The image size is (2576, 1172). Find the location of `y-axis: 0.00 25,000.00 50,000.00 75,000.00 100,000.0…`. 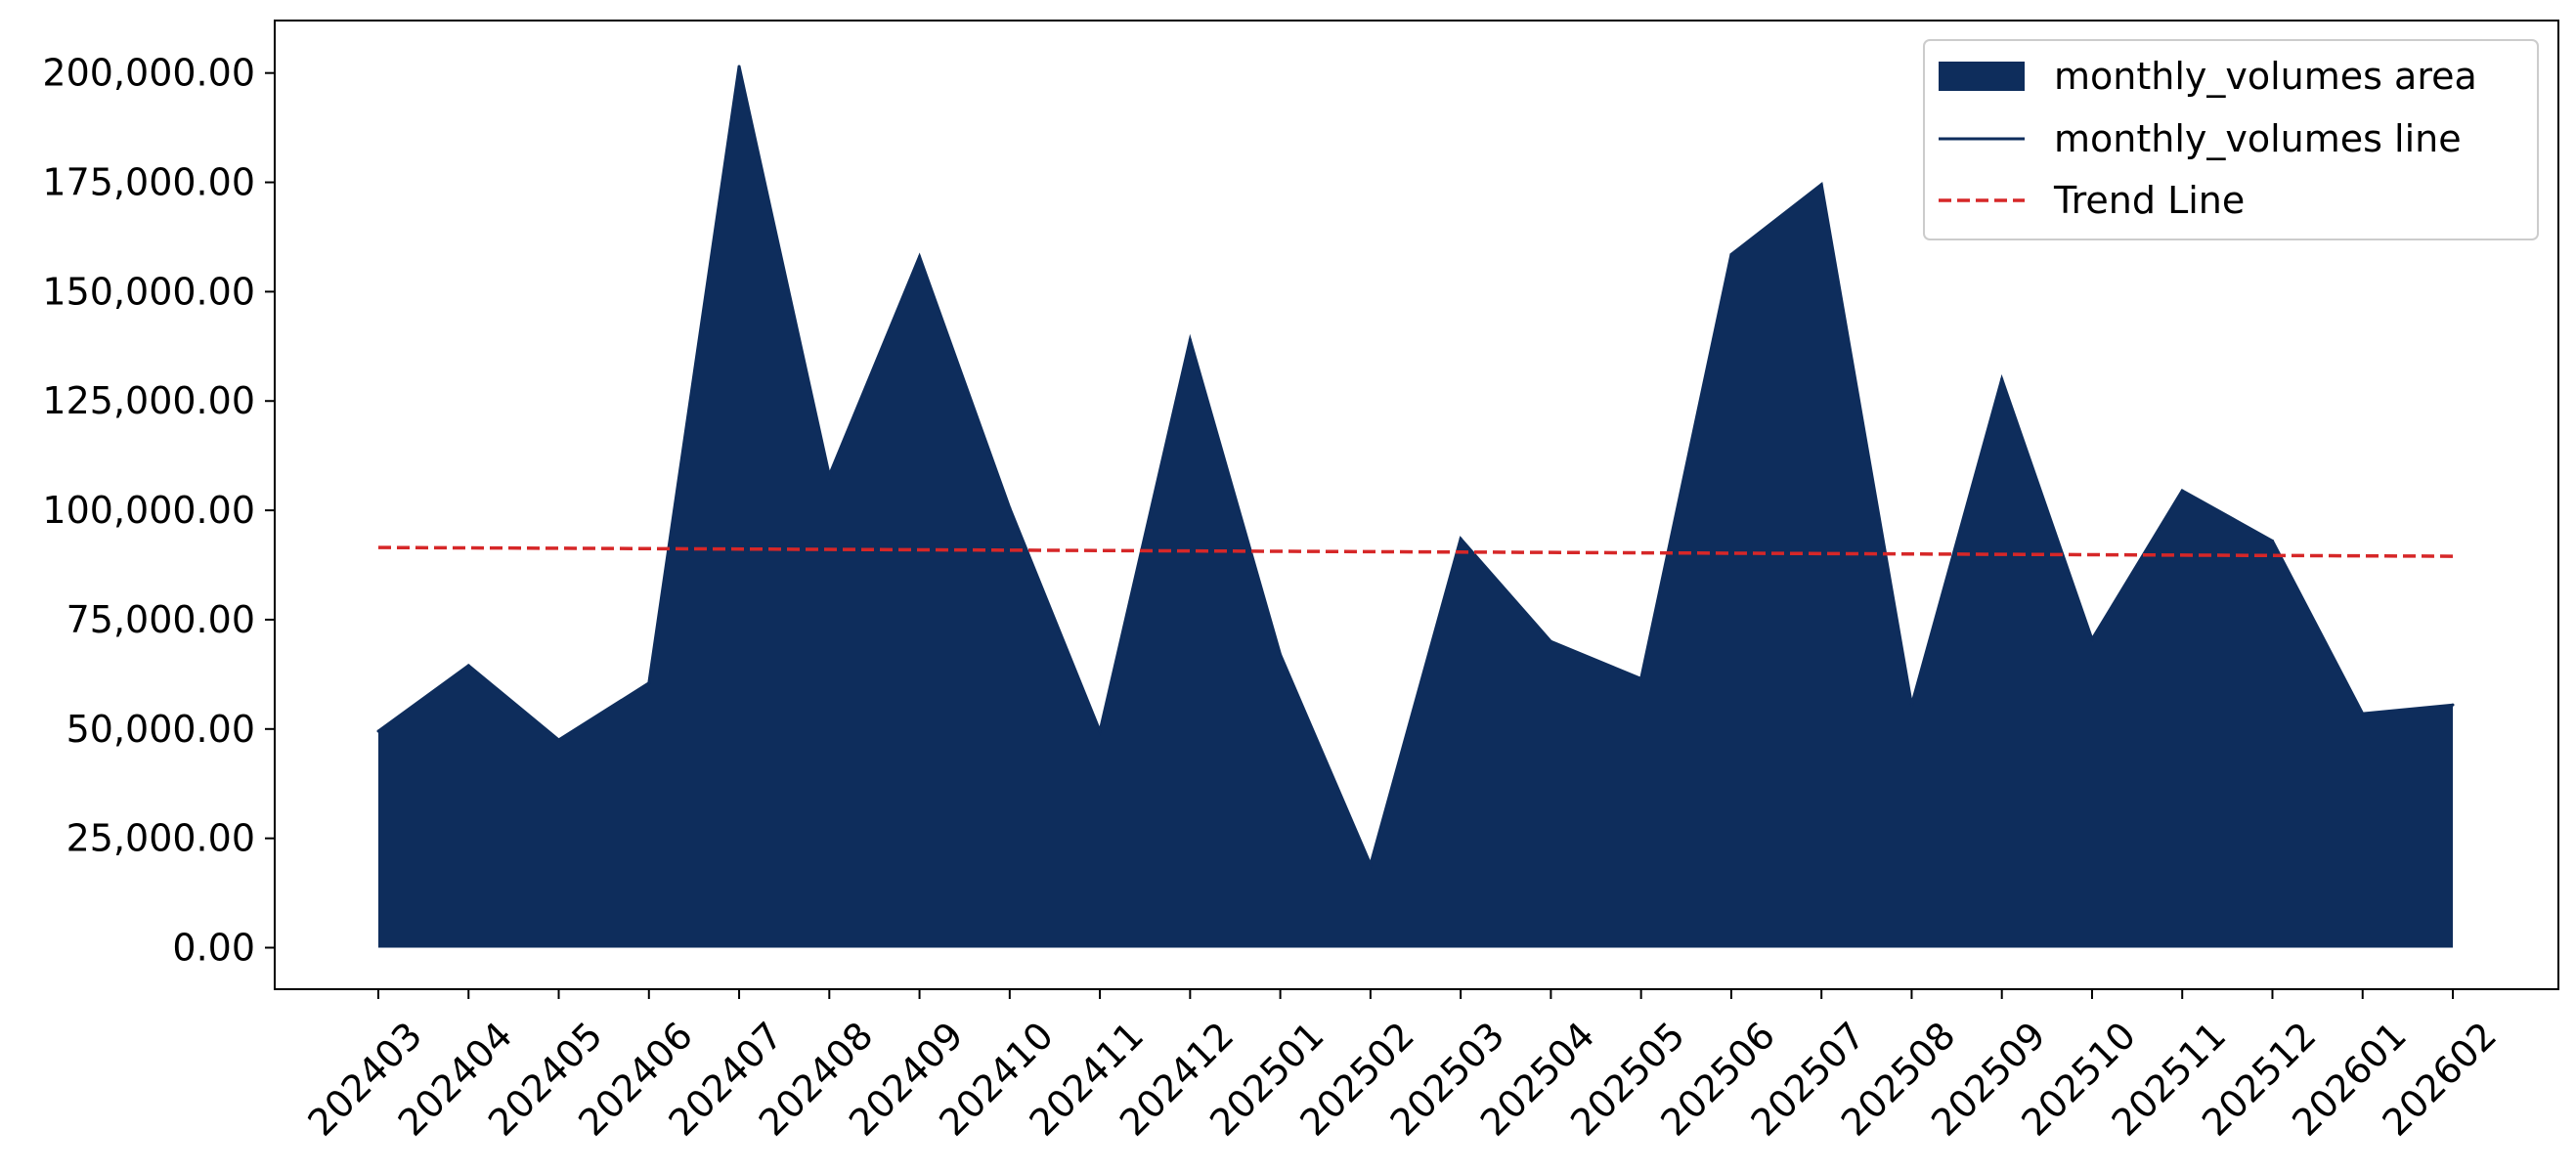

y-axis: 0.00 25,000.00 50,000.00 75,000.00 100,000.0… is located at coordinates (158, 510).